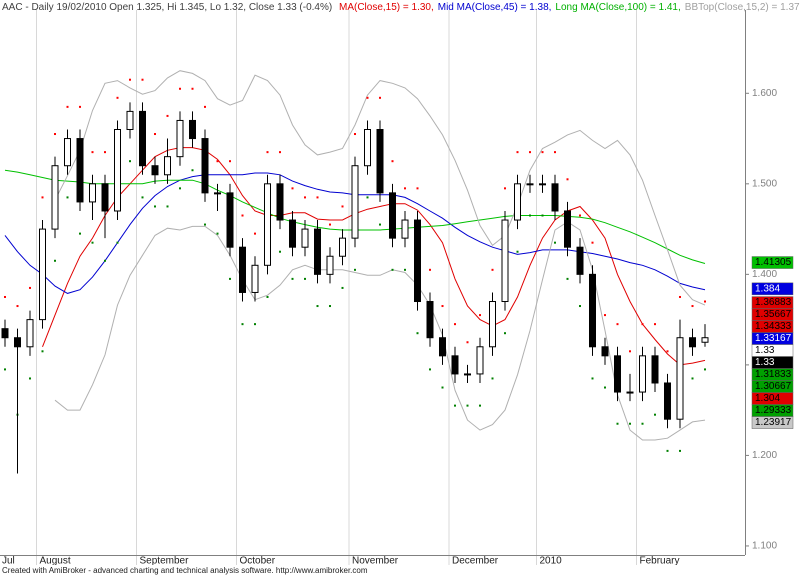  I want to click on price-label: 1.41305, so click(773, 262).